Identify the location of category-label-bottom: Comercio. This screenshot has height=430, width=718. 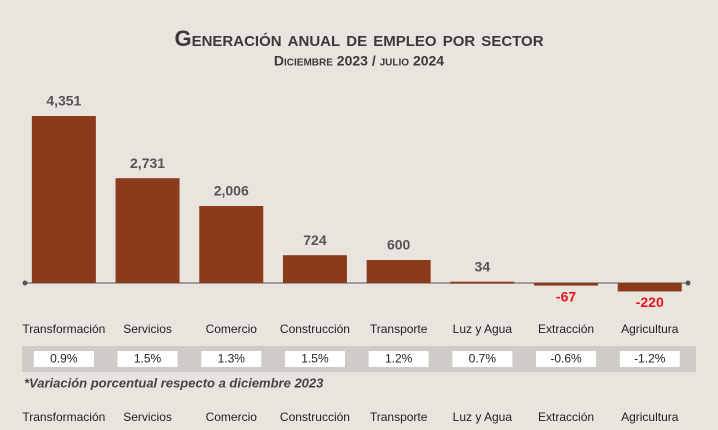
(232, 417).